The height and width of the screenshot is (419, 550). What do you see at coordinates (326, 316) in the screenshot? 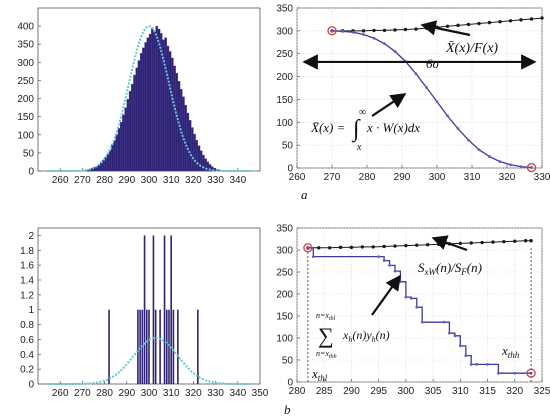
I see `sum-upper: n=xthl` at bounding box center [326, 316].